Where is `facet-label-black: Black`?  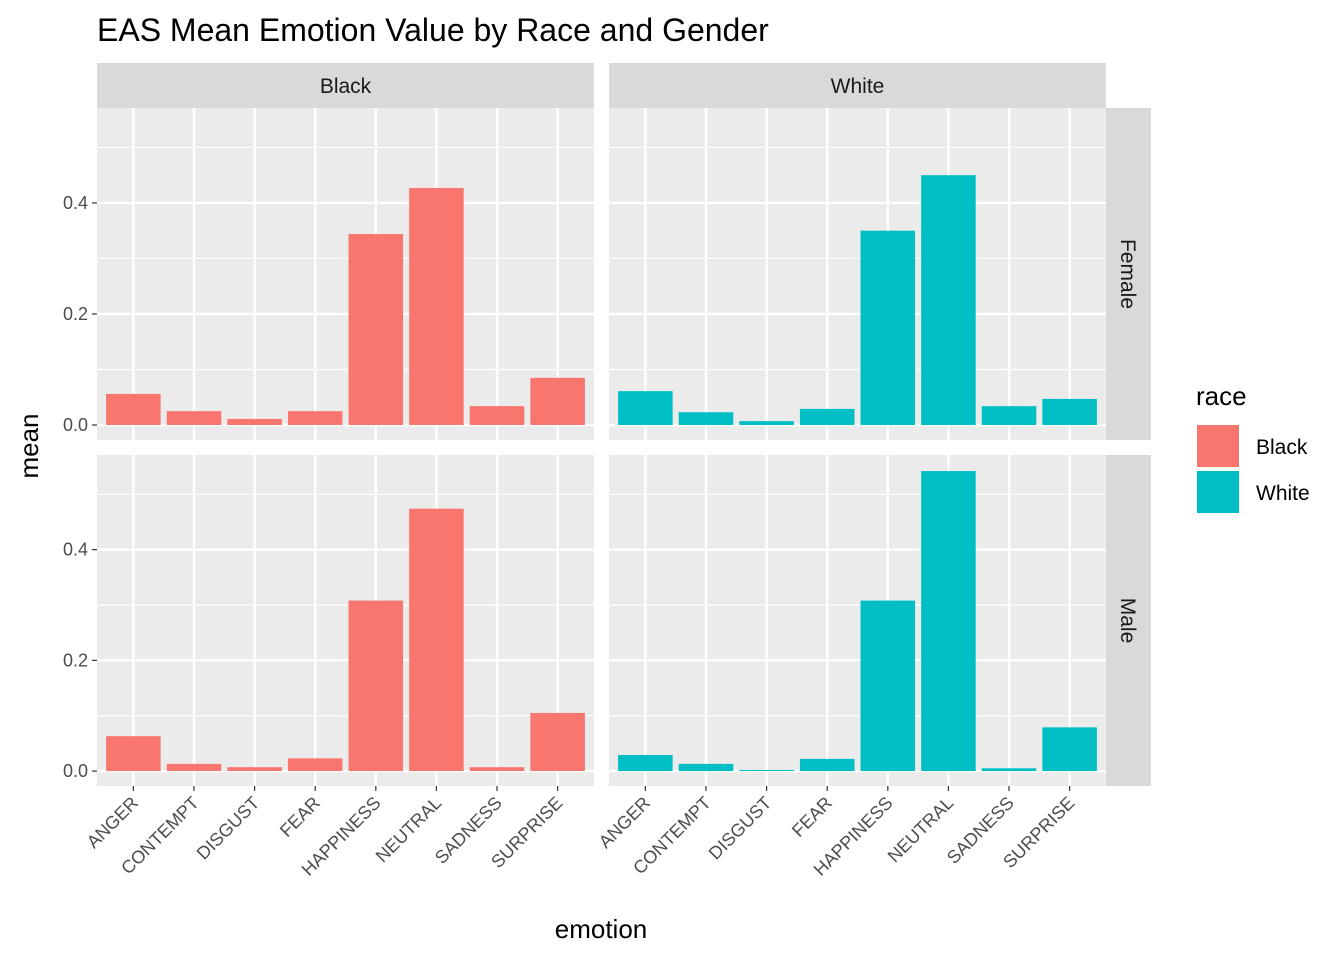
facet-label-black: Black is located at coordinates (346, 86).